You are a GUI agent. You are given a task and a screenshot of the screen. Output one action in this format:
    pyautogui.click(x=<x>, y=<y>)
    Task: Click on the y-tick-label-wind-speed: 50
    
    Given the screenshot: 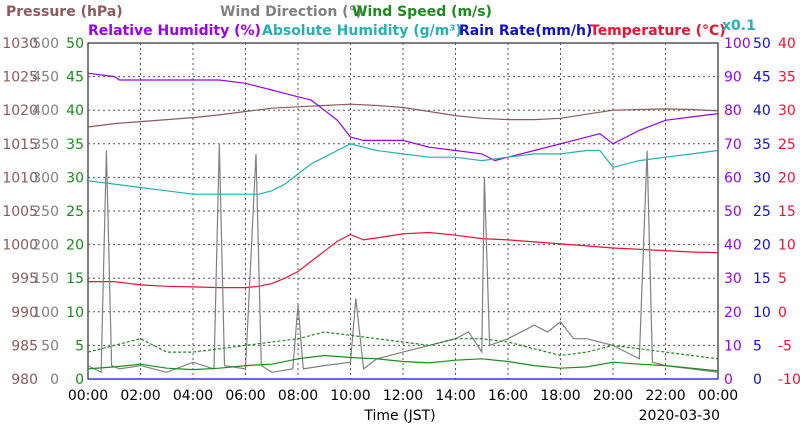 What is the action you would take?
    pyautogui.click(x=75, y=44)
    